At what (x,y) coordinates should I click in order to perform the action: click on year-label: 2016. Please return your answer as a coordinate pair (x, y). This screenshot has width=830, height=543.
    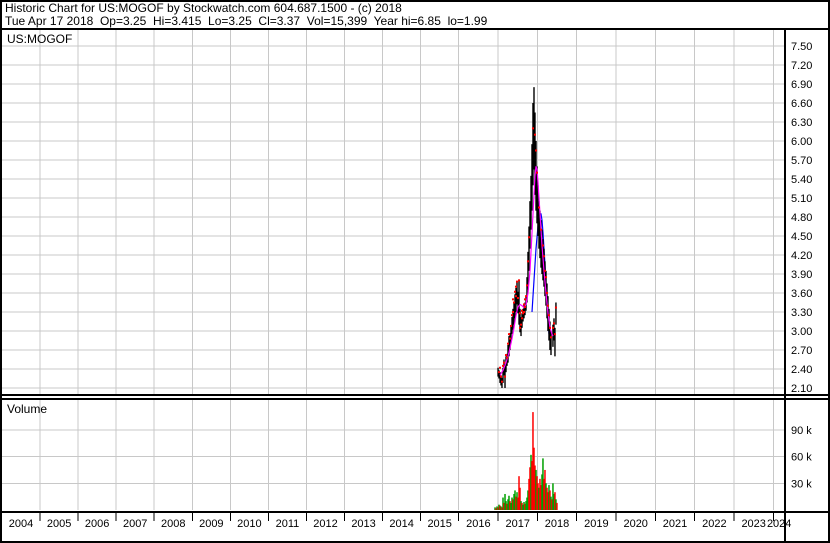
    Looking at the image, I should click on (478, 524).